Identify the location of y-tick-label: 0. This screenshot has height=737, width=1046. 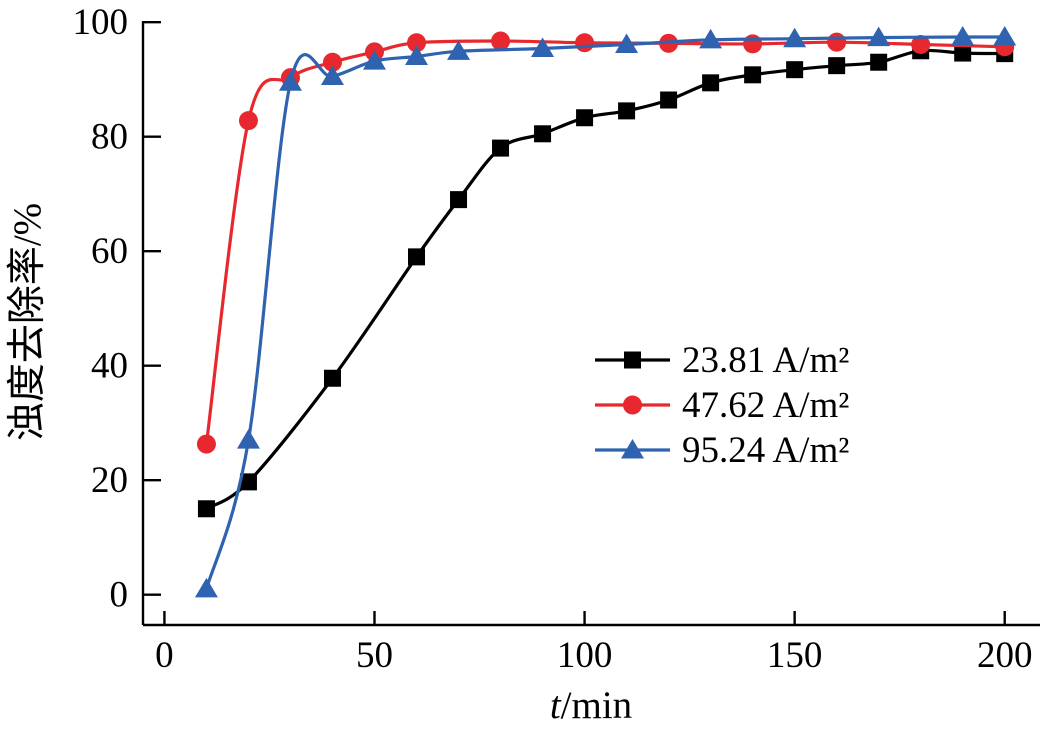
(119, 595).